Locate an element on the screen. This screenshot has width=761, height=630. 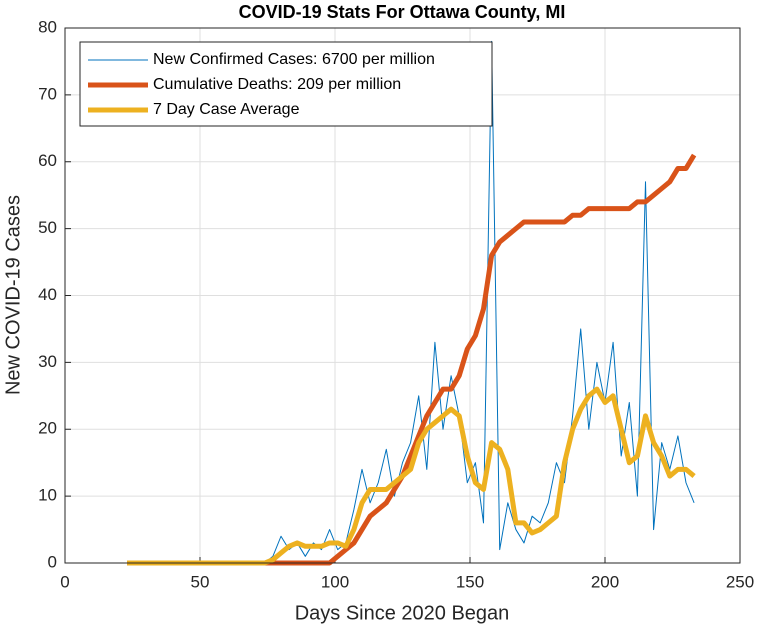
y-tick-label: 30 is located at coordinates (47, 361).